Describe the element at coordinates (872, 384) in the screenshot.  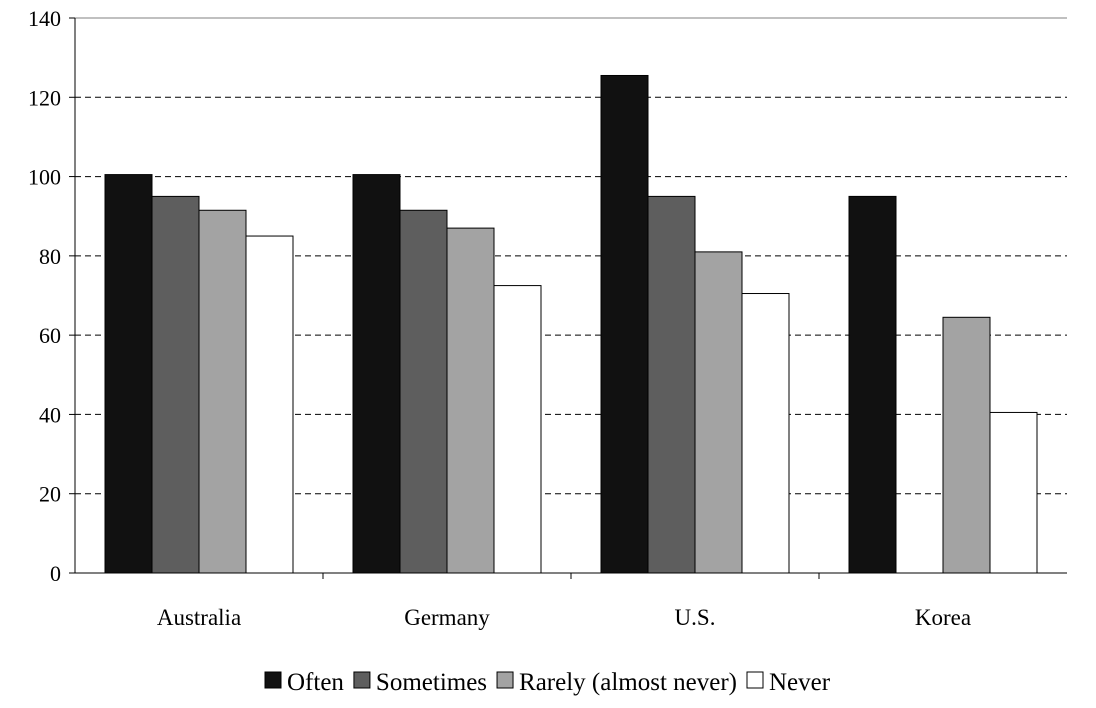
I see `bar-often-korea` at that location.